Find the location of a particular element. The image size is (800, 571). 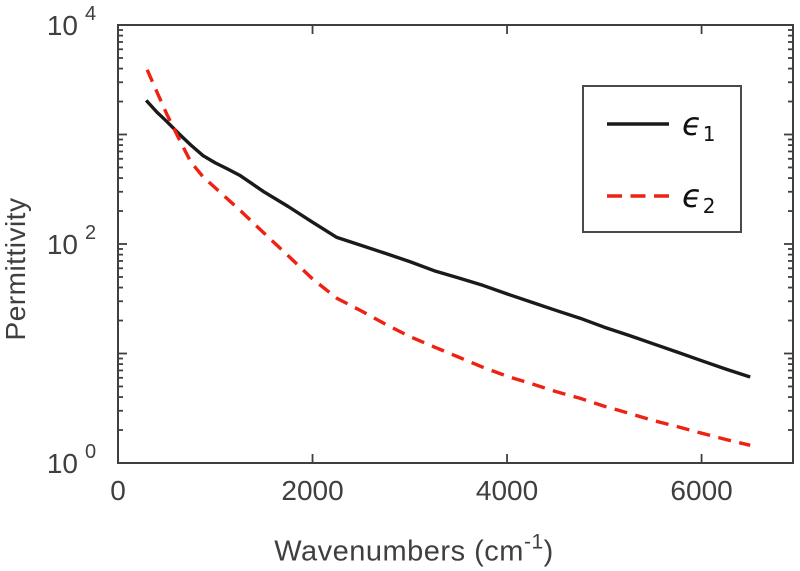

x-axis-label-superscript: -1 is located at coordinates (533, 542).